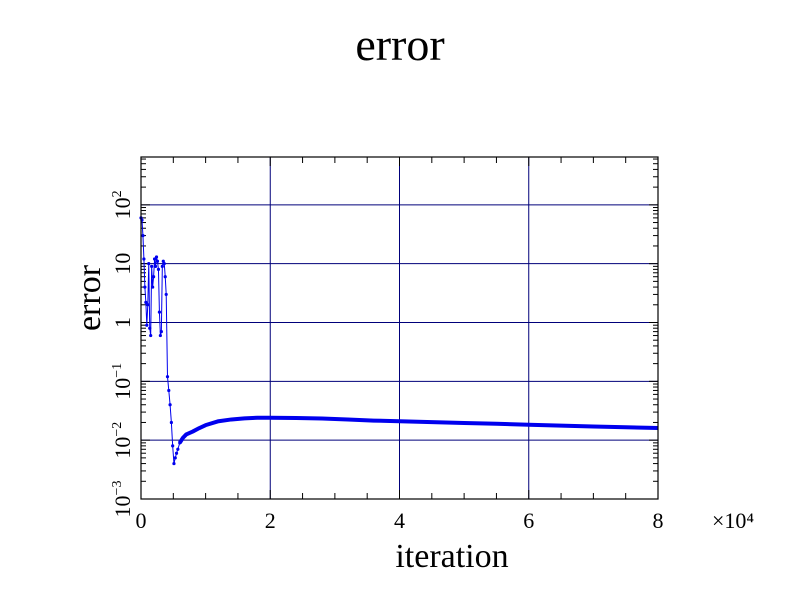  I want to click on y-tick-exponent: −3, so click(117, 488).